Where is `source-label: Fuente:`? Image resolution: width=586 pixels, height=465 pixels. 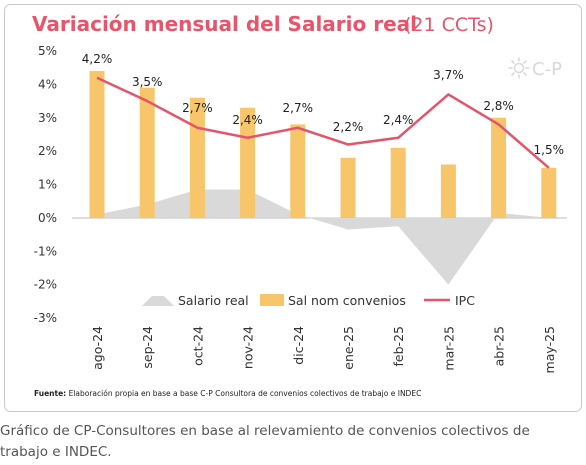 source-label: Fuente: is located at coordinates (50, 393).